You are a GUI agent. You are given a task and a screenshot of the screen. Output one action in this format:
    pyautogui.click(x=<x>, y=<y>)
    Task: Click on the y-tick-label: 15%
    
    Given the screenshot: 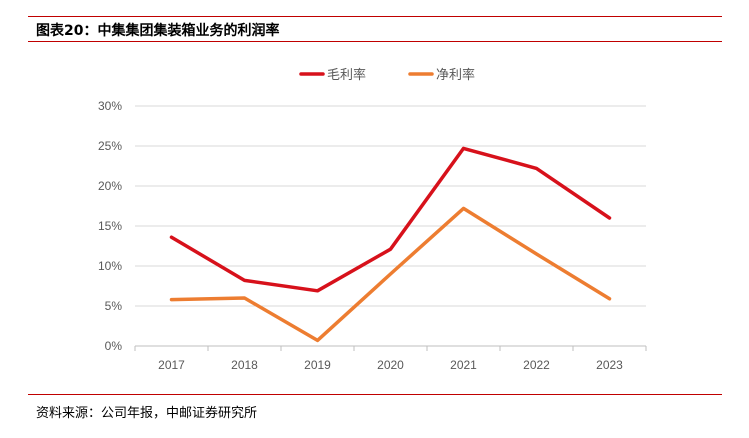 What is the action you would take?
    pyautogui.click(x=110, y=226)
    